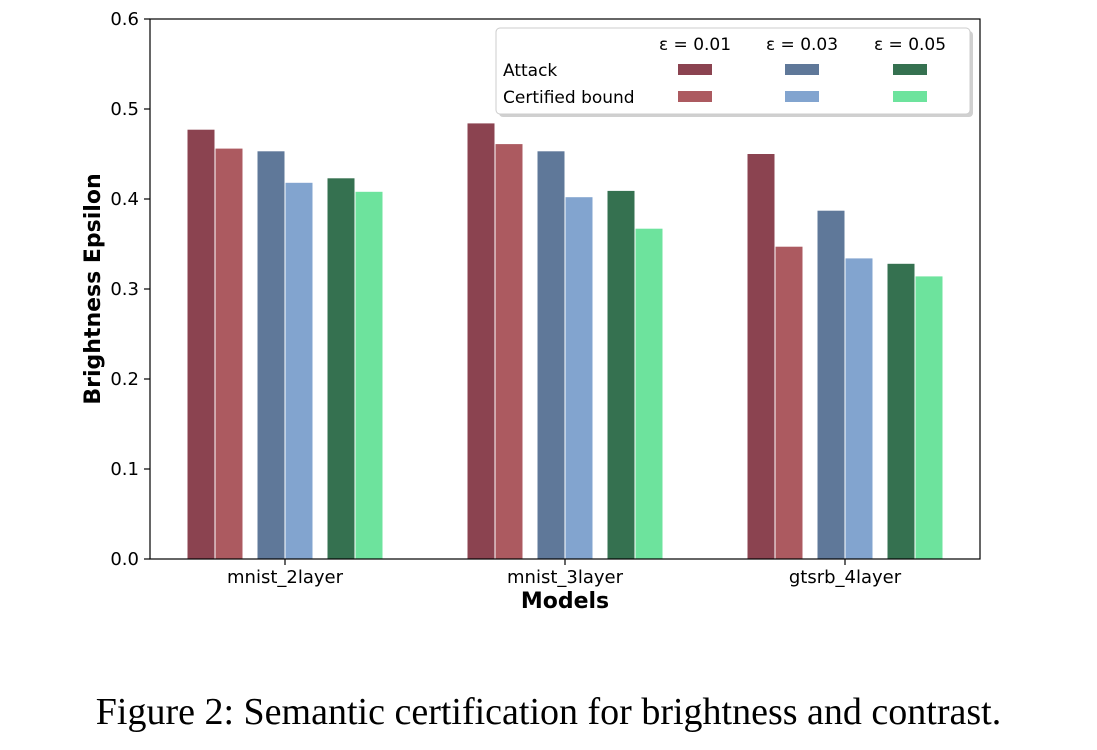  Describe the element at coordinates (845, 577) in the screenshot. I see `x-tick-label: gtsrb_4layer` at that location.